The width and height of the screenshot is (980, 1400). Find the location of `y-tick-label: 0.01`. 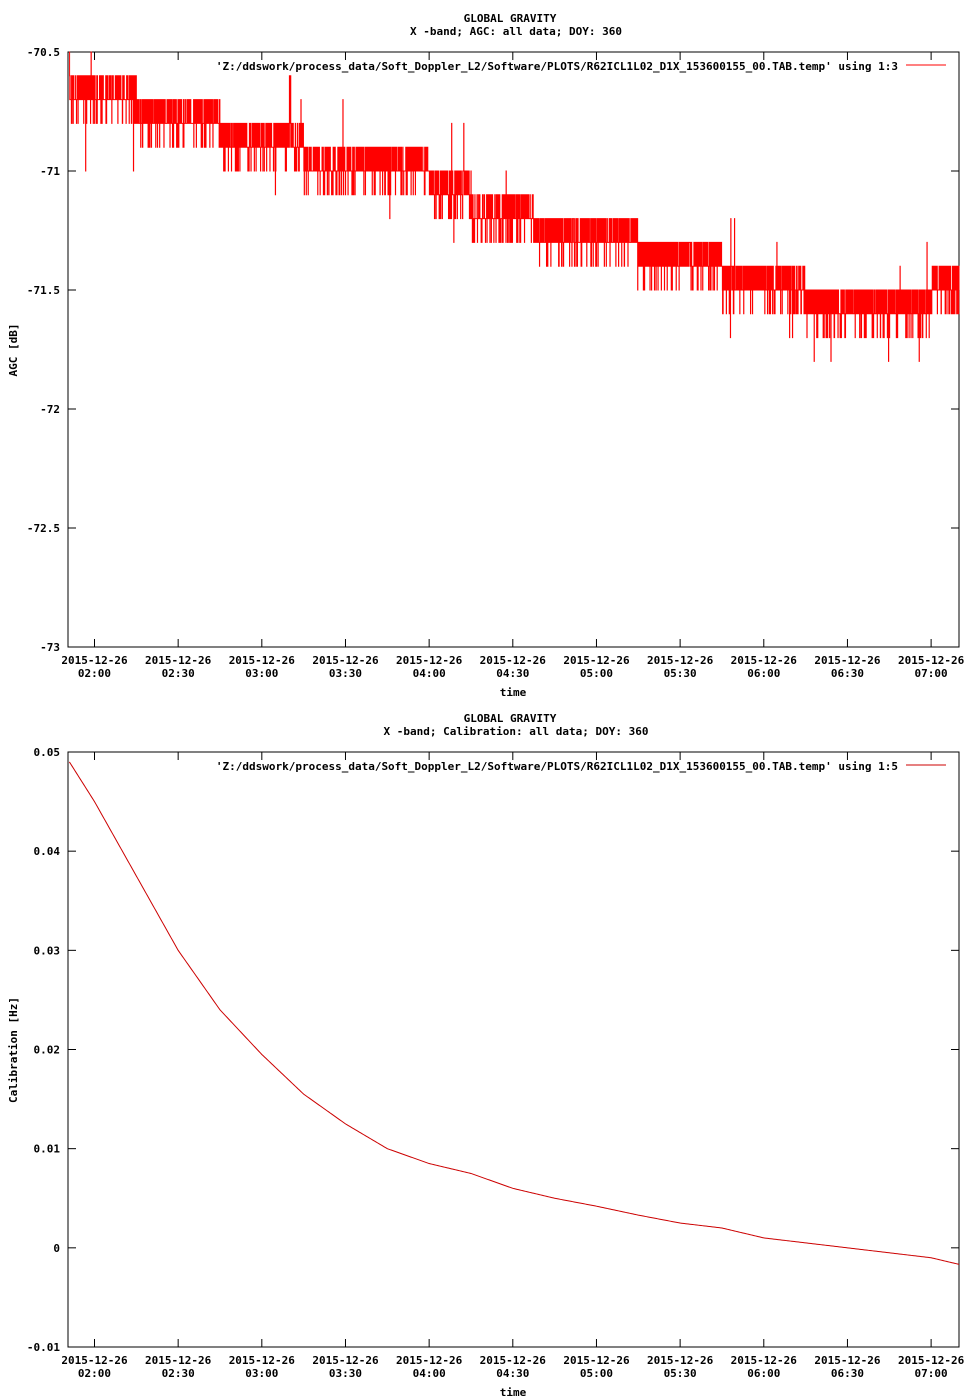

y-tick-label: 0.01 is located at coordinates (47, 1149).